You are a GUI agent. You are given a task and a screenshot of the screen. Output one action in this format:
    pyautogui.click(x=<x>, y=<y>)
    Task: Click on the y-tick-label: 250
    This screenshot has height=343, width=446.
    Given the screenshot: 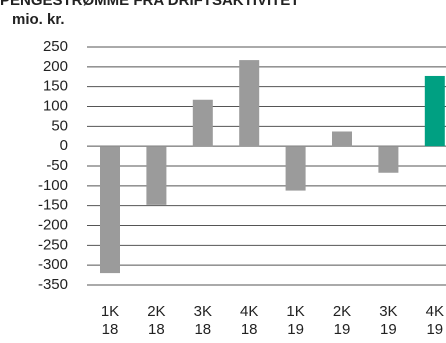 What is the action you would take?
    pyautogui.click(x=55, y=46)
    